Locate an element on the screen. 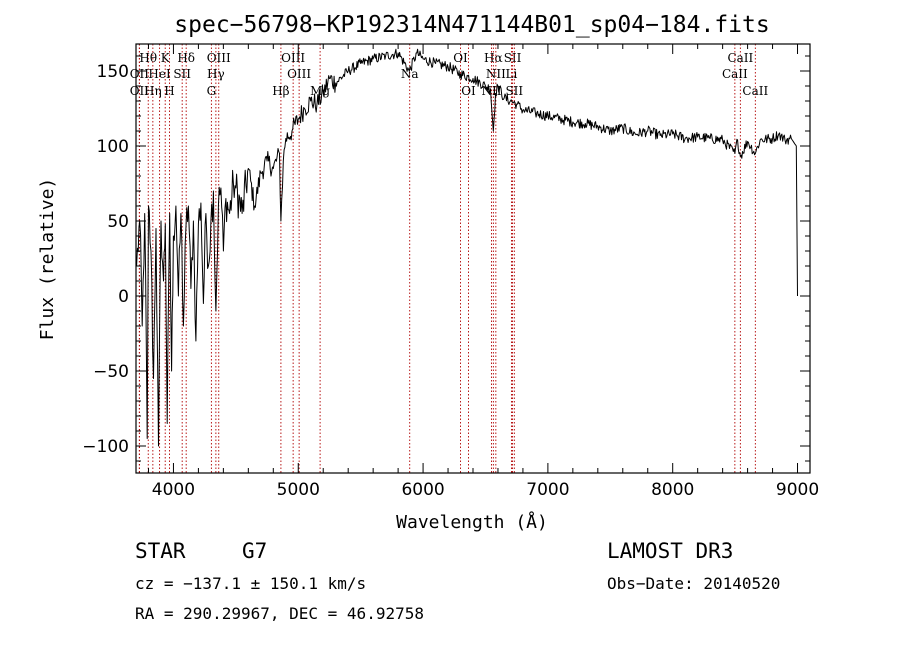 This screenshot has height=649, width=900. y-tick-label: −50 is located at coordinates (111, 372).